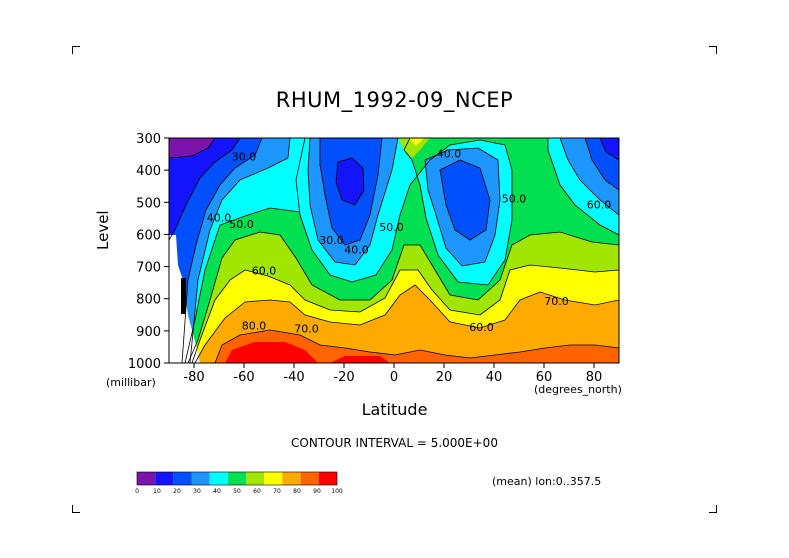 The width and height of the screenshot is (789, 558). Describe the element at coordinates (177, 491) in the screenshot. I see `colorbar-level-label: 20` at that location.